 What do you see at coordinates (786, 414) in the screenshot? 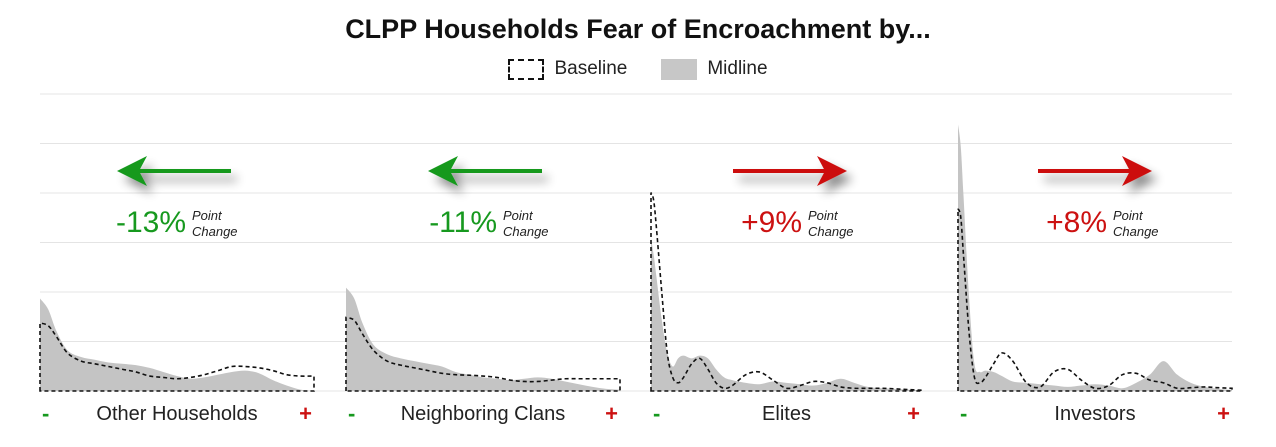
I see `panel-label: Elites` at bounding box center [786, 414].